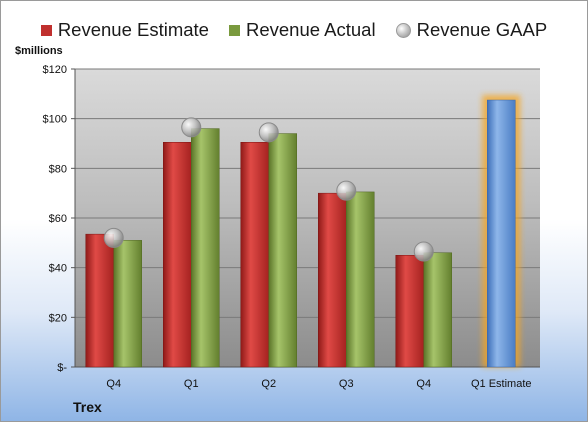  Describe the element at coordinates (58, 269) in the screenshot. I see `y-tick-label: $40` at that location.